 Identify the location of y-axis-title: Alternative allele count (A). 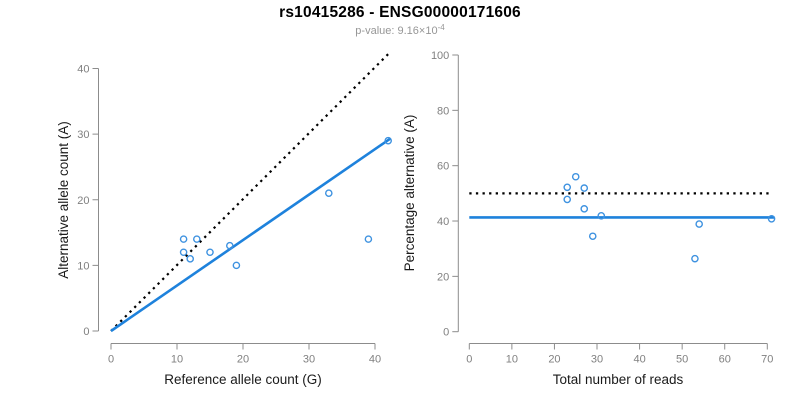
(63, 200).